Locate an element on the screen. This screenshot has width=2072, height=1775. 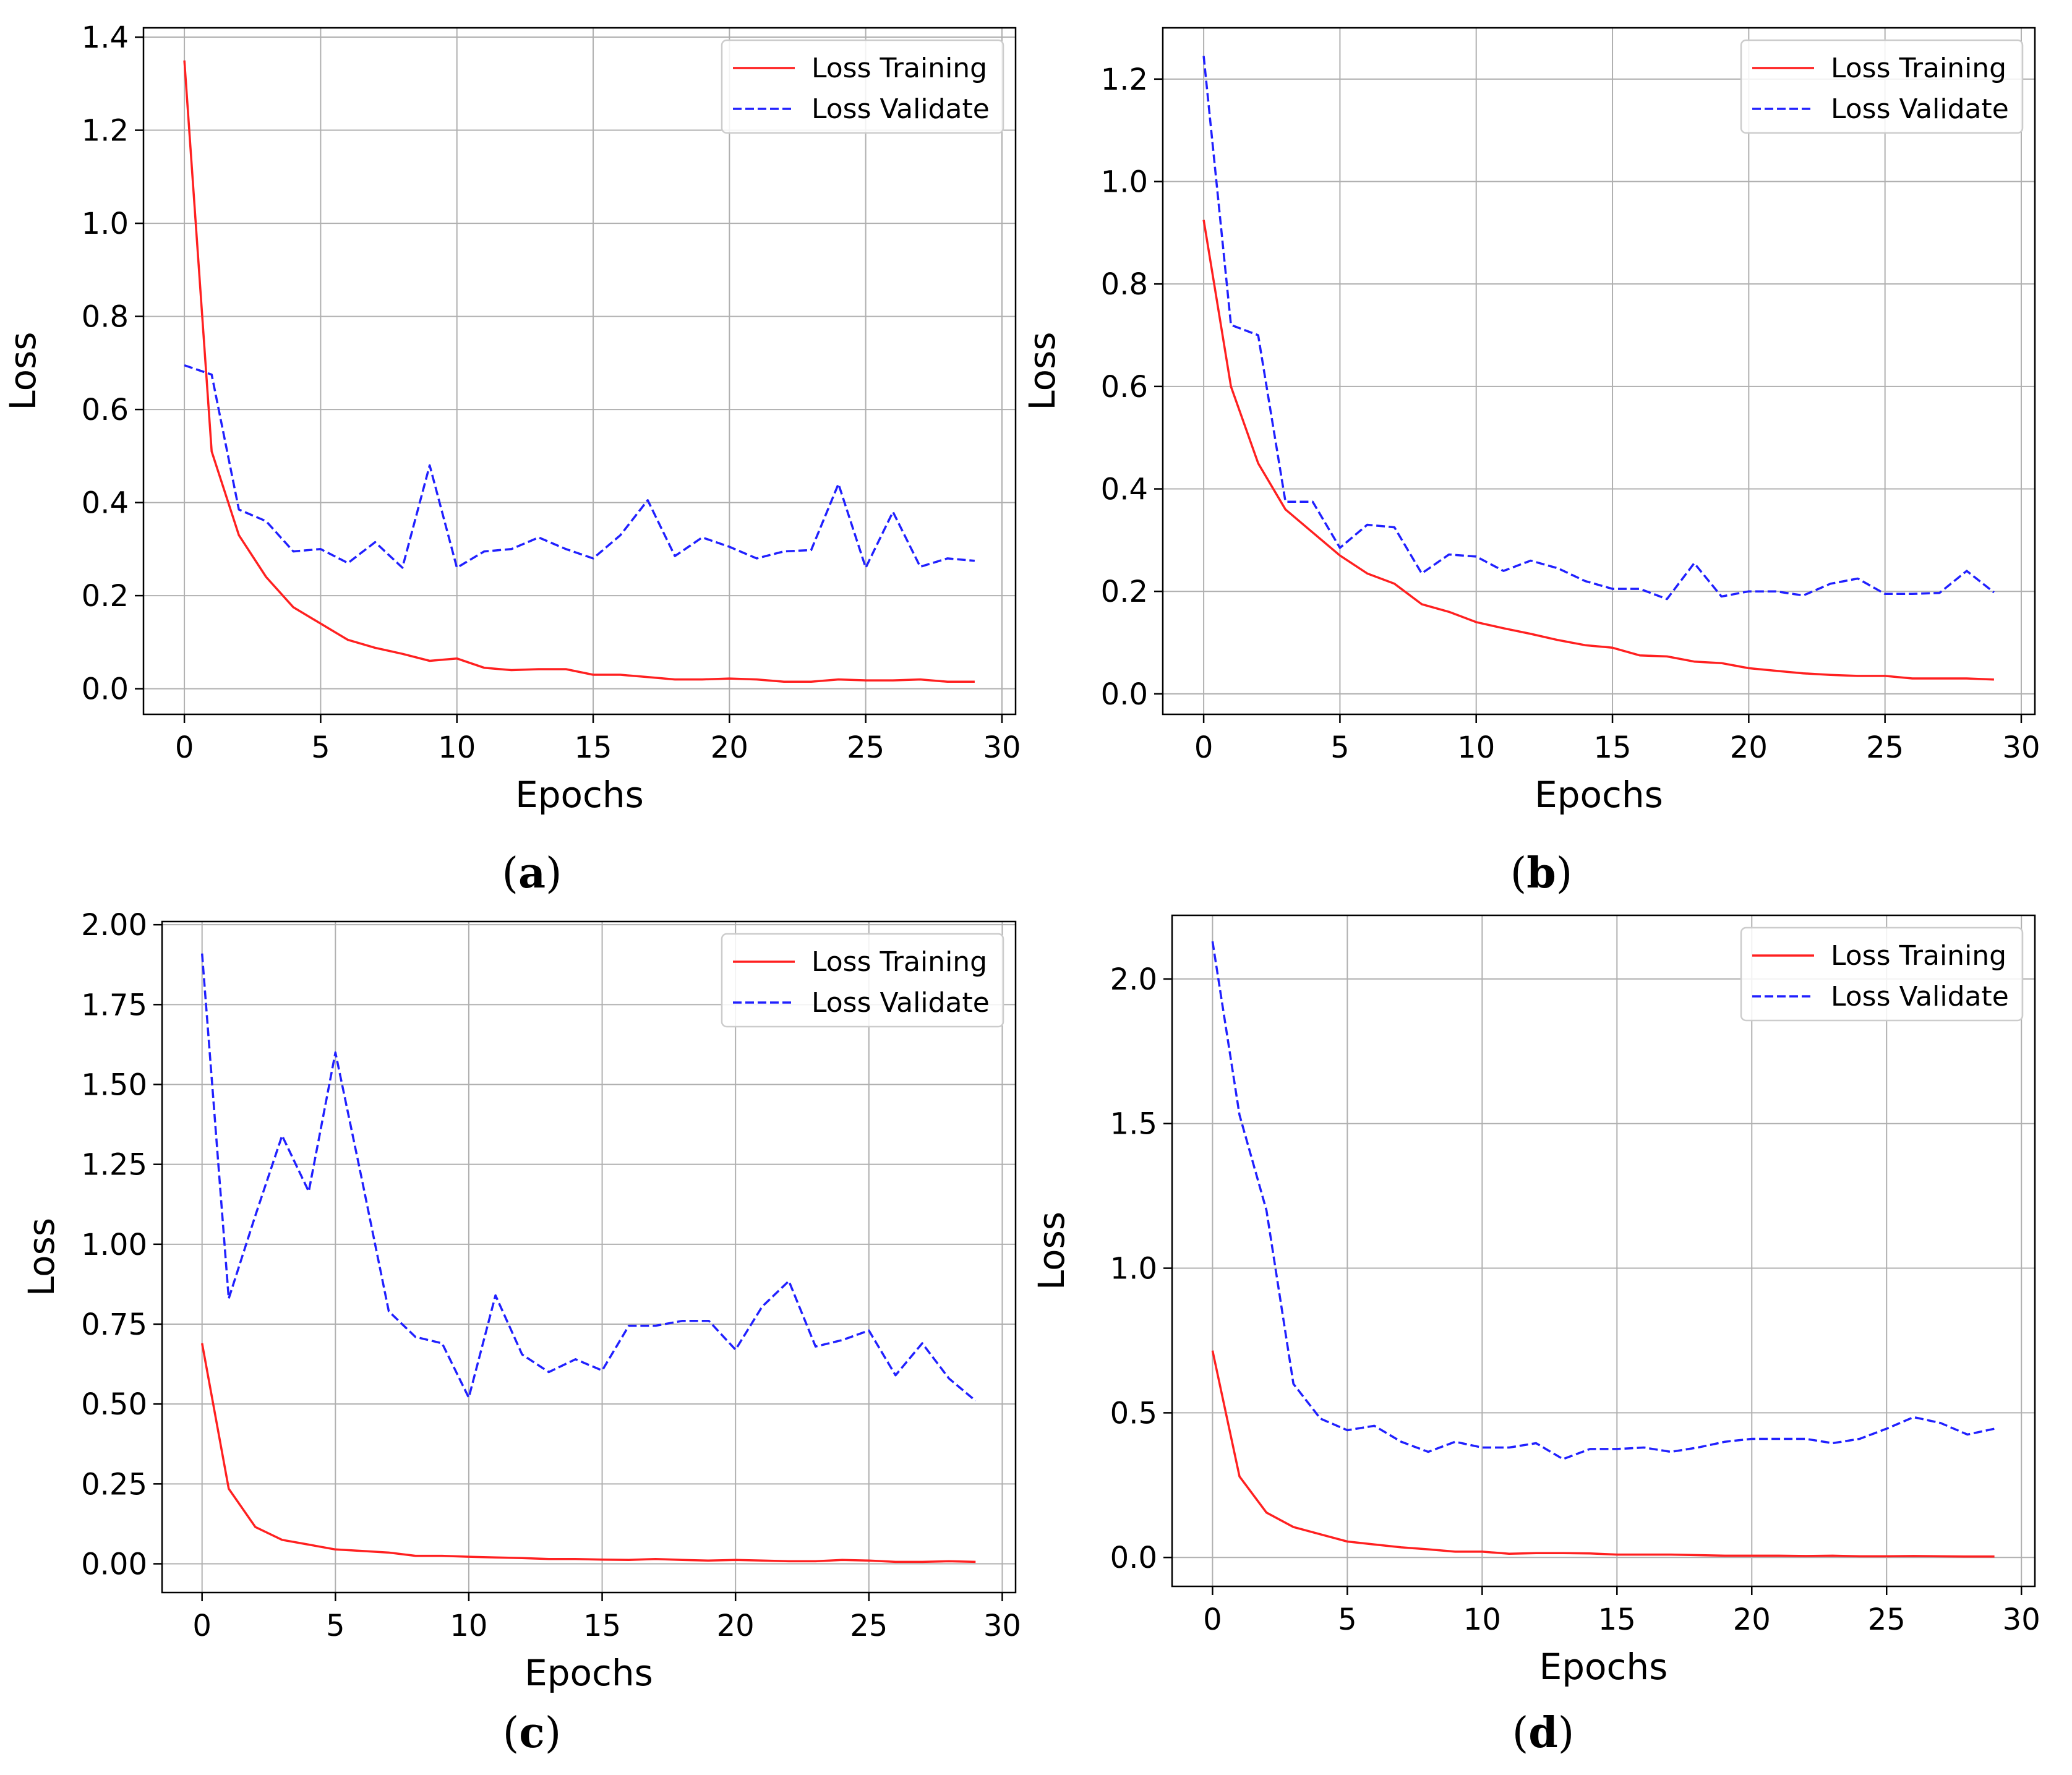
panel-caption-letter: d is located at coordinates (1543, 1733).